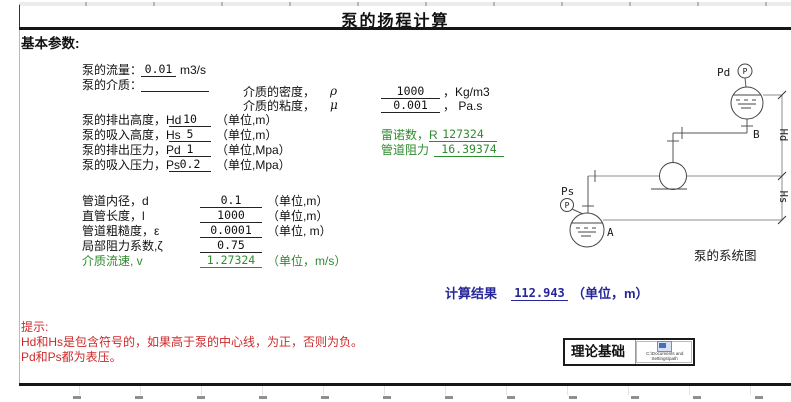  What do you see at coordinates (409, 135) in the screenshot?
I see `reynolds-label: 雷诺数，R` at bounding box center [409, 135].